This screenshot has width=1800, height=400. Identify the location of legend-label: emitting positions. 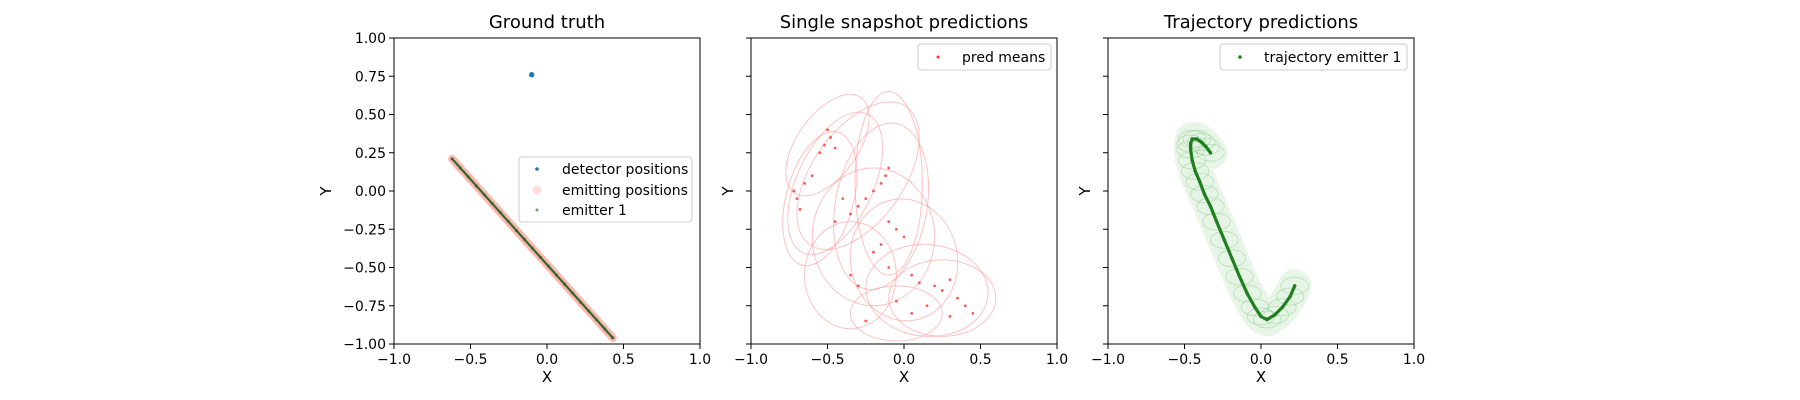
(625, 191).